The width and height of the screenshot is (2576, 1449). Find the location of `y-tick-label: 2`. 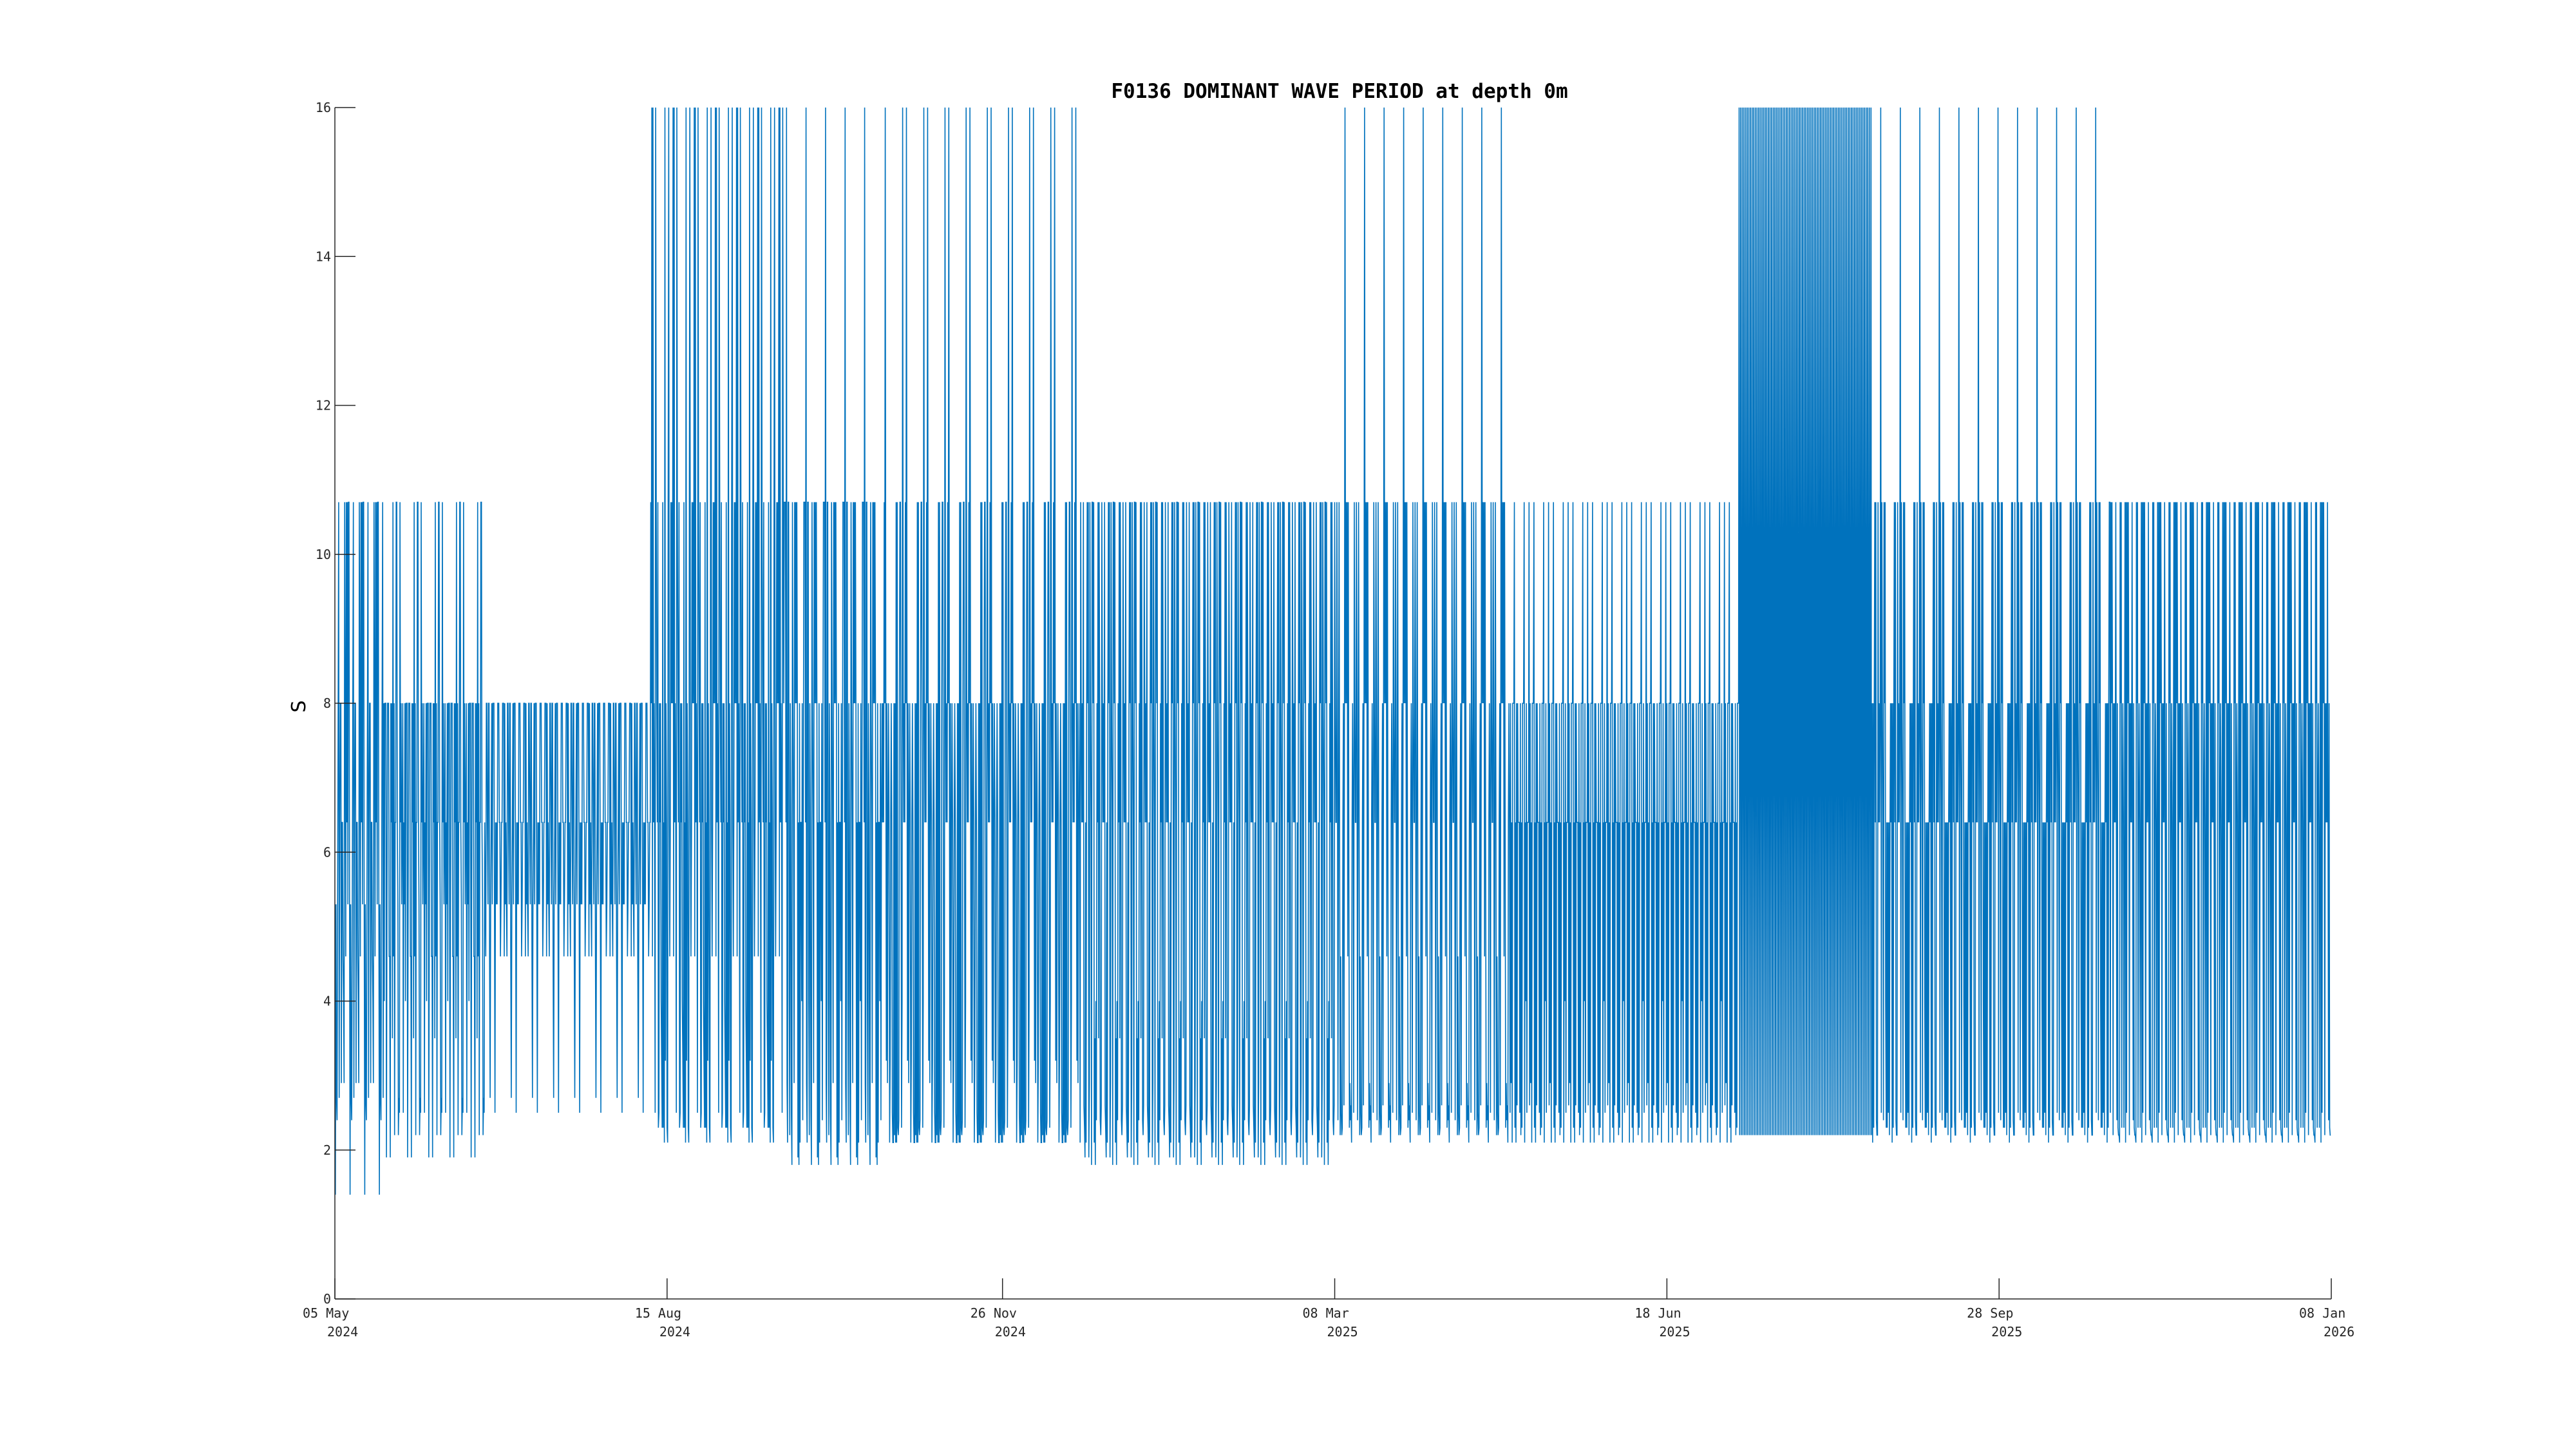

y-tick-label: 2 is located at coordinates (327, 1150).